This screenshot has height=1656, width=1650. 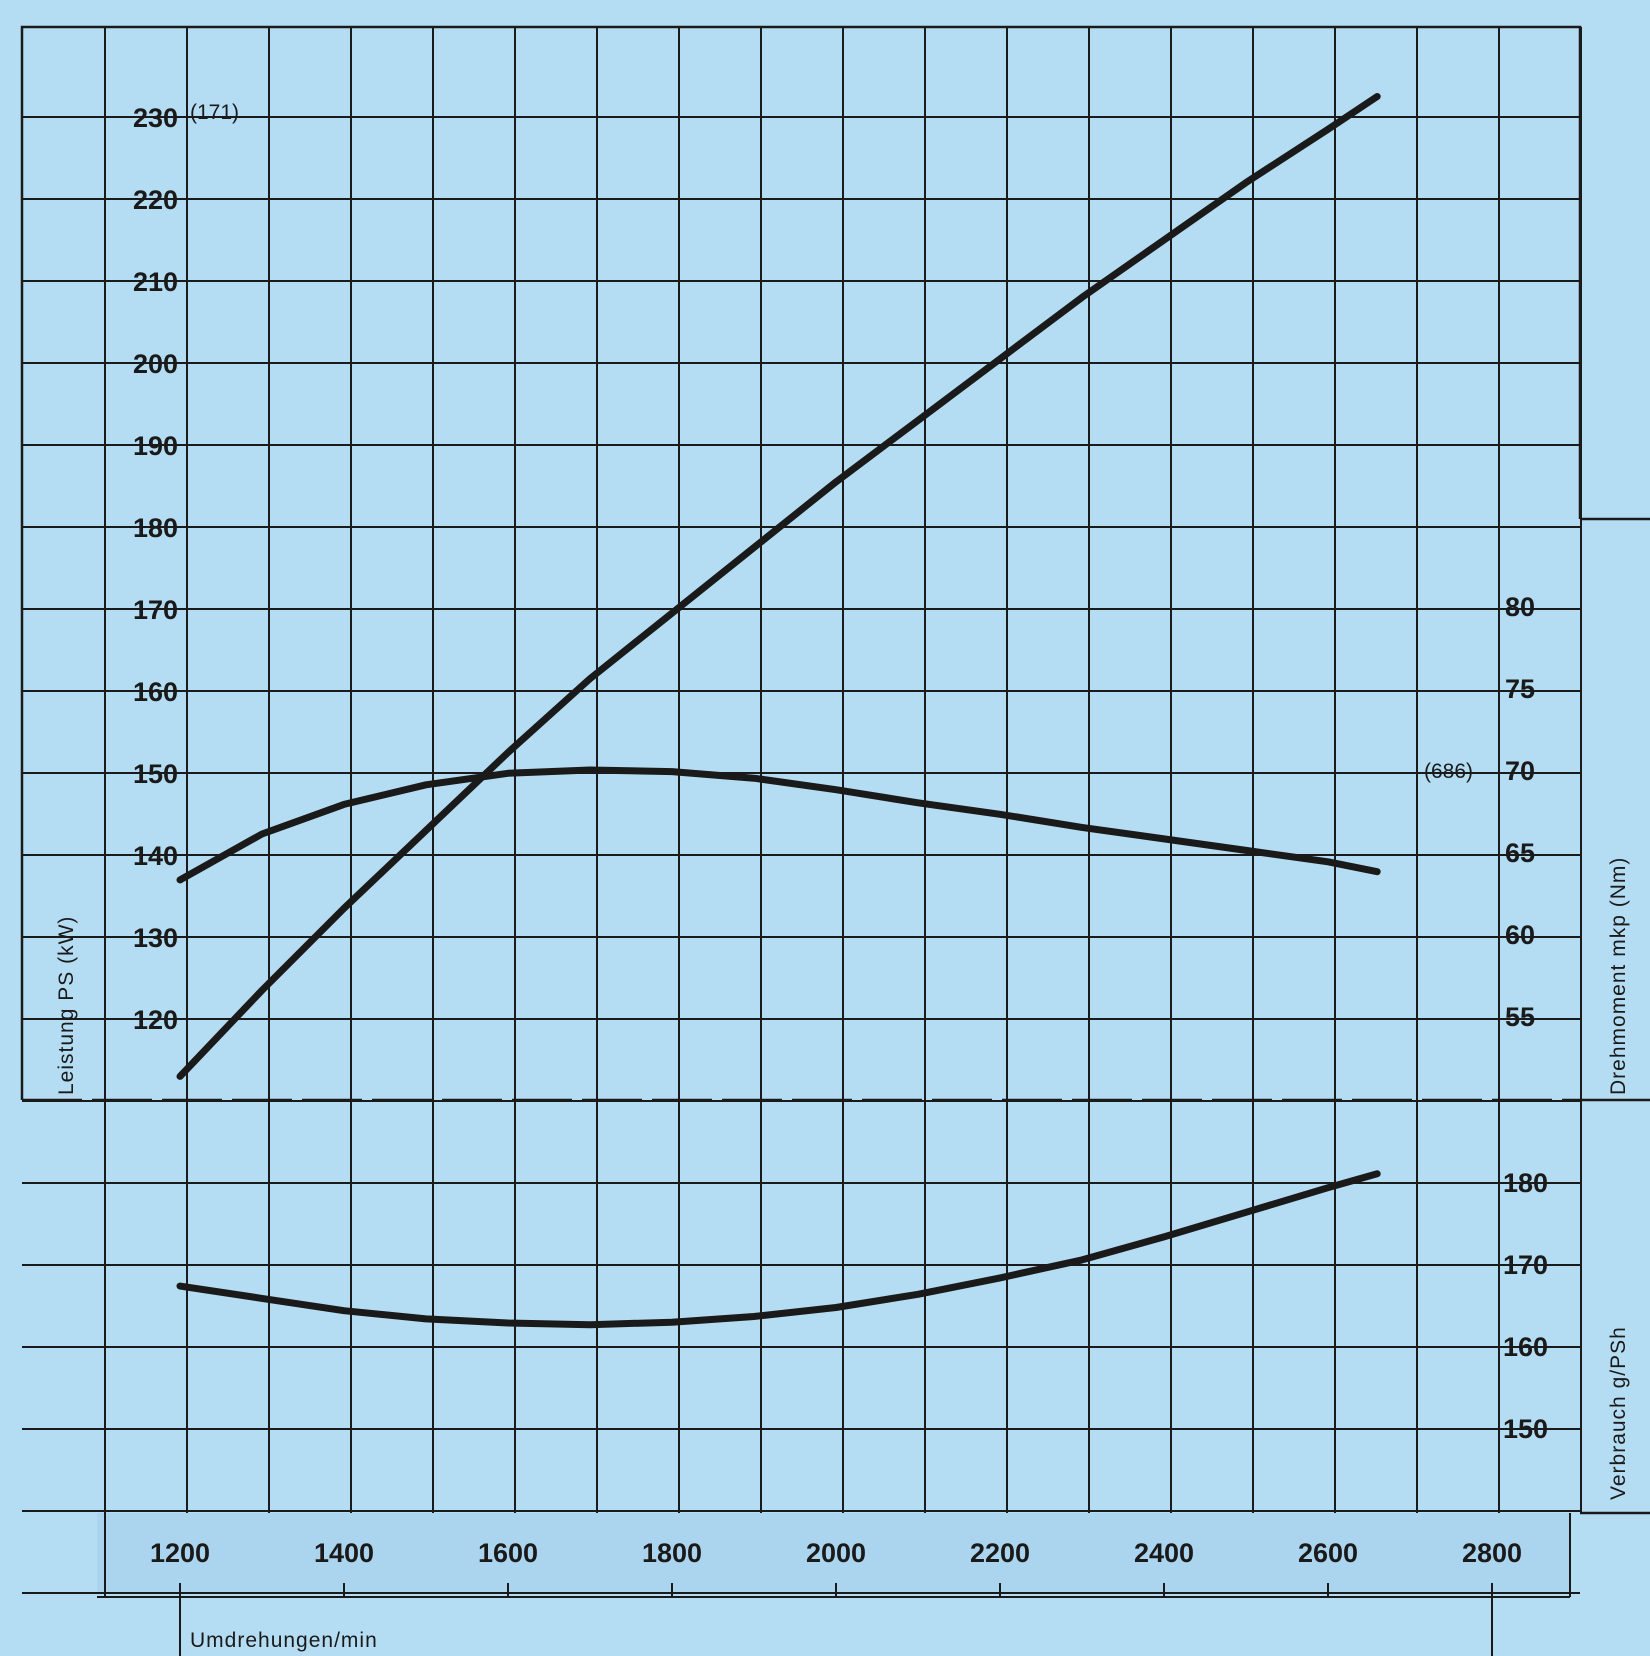 What do you see at coordinates (1164, 1553) in the screenshot?
I see `x-tick-label: 2400` at bounding box center [1164, 1553].